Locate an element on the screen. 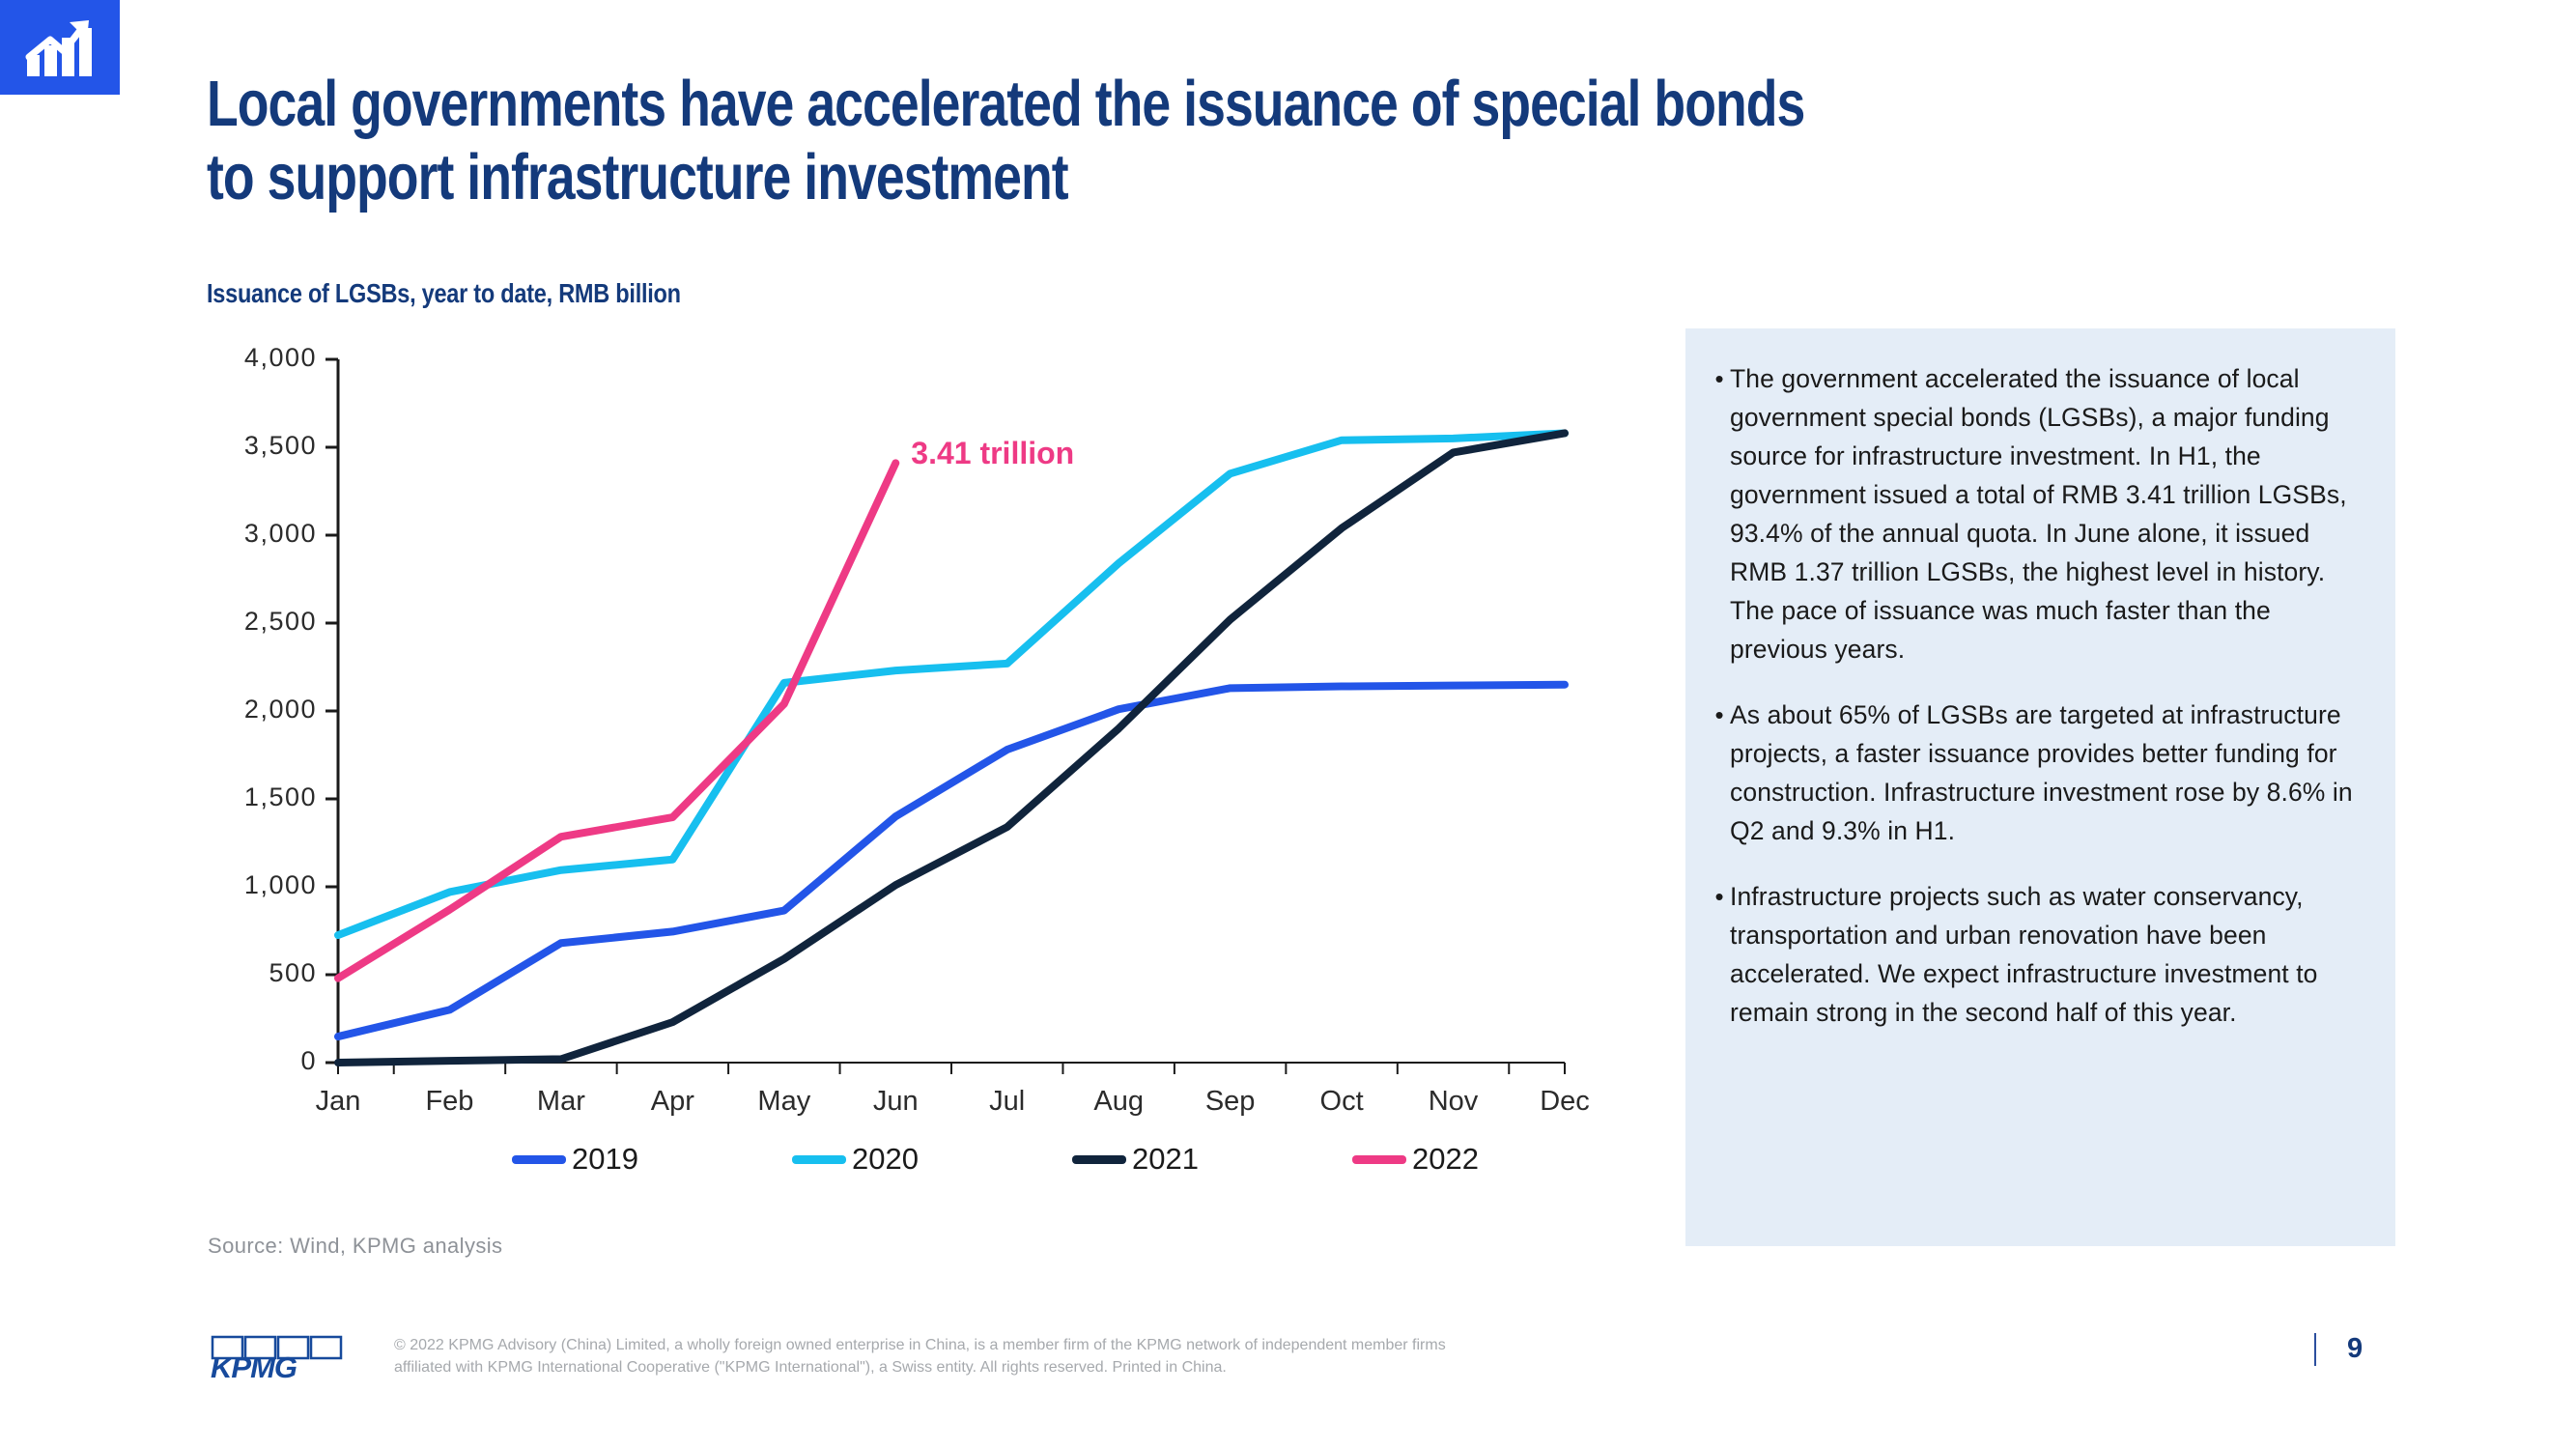  x-axis-tick-label: Dec is located at coordinates (1565, 1101).